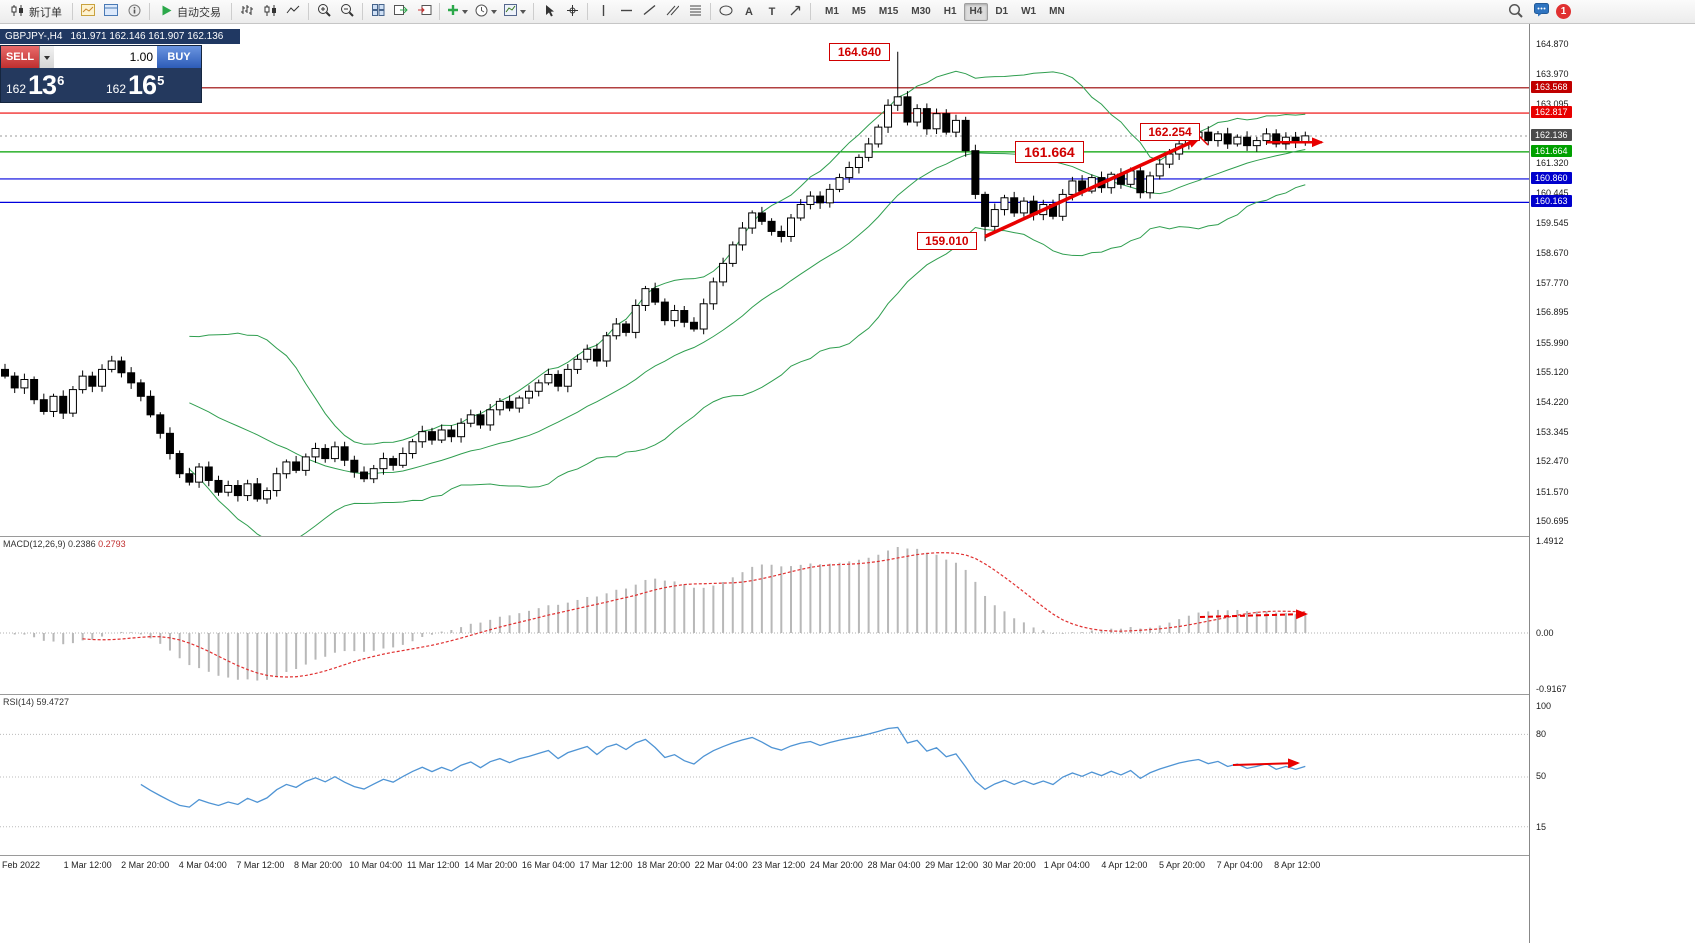 The height and width of the screenshot is (943, 1695). I want to click on timeframe-m15: M15, so click(888, 12).